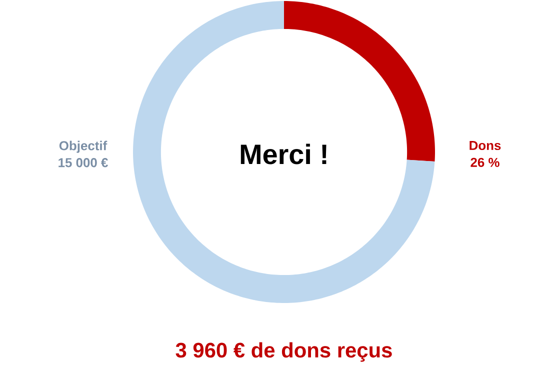  I want to click on text: Merci !, so click(283, 154).